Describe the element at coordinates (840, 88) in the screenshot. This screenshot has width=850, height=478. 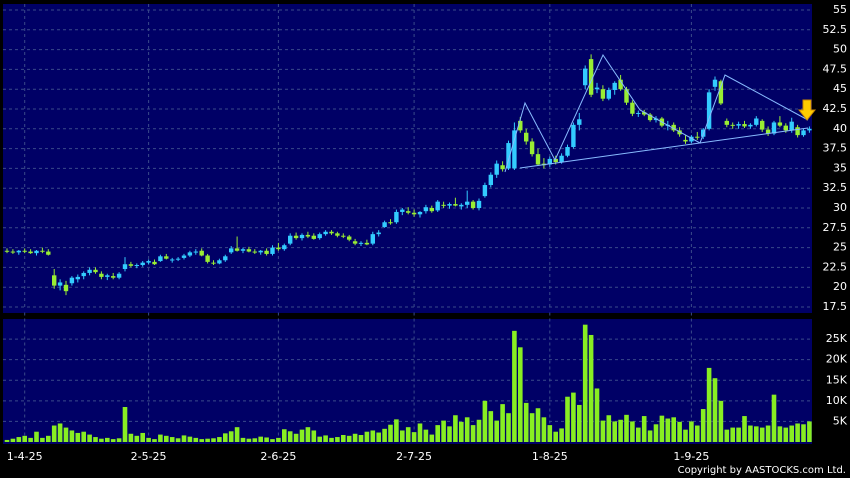
I see `y-tick-label: 45` at that location.